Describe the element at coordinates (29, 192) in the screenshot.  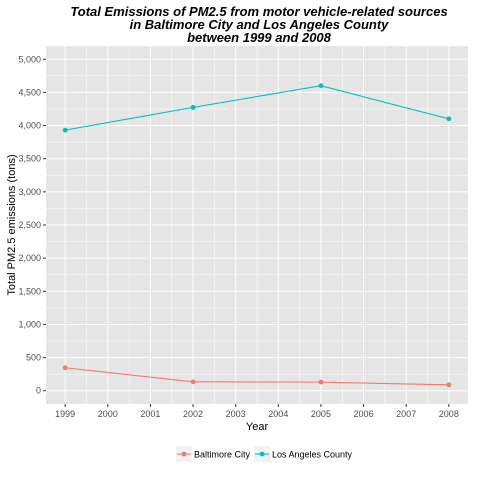
I see `y-tick-label: 3,000` at that location.